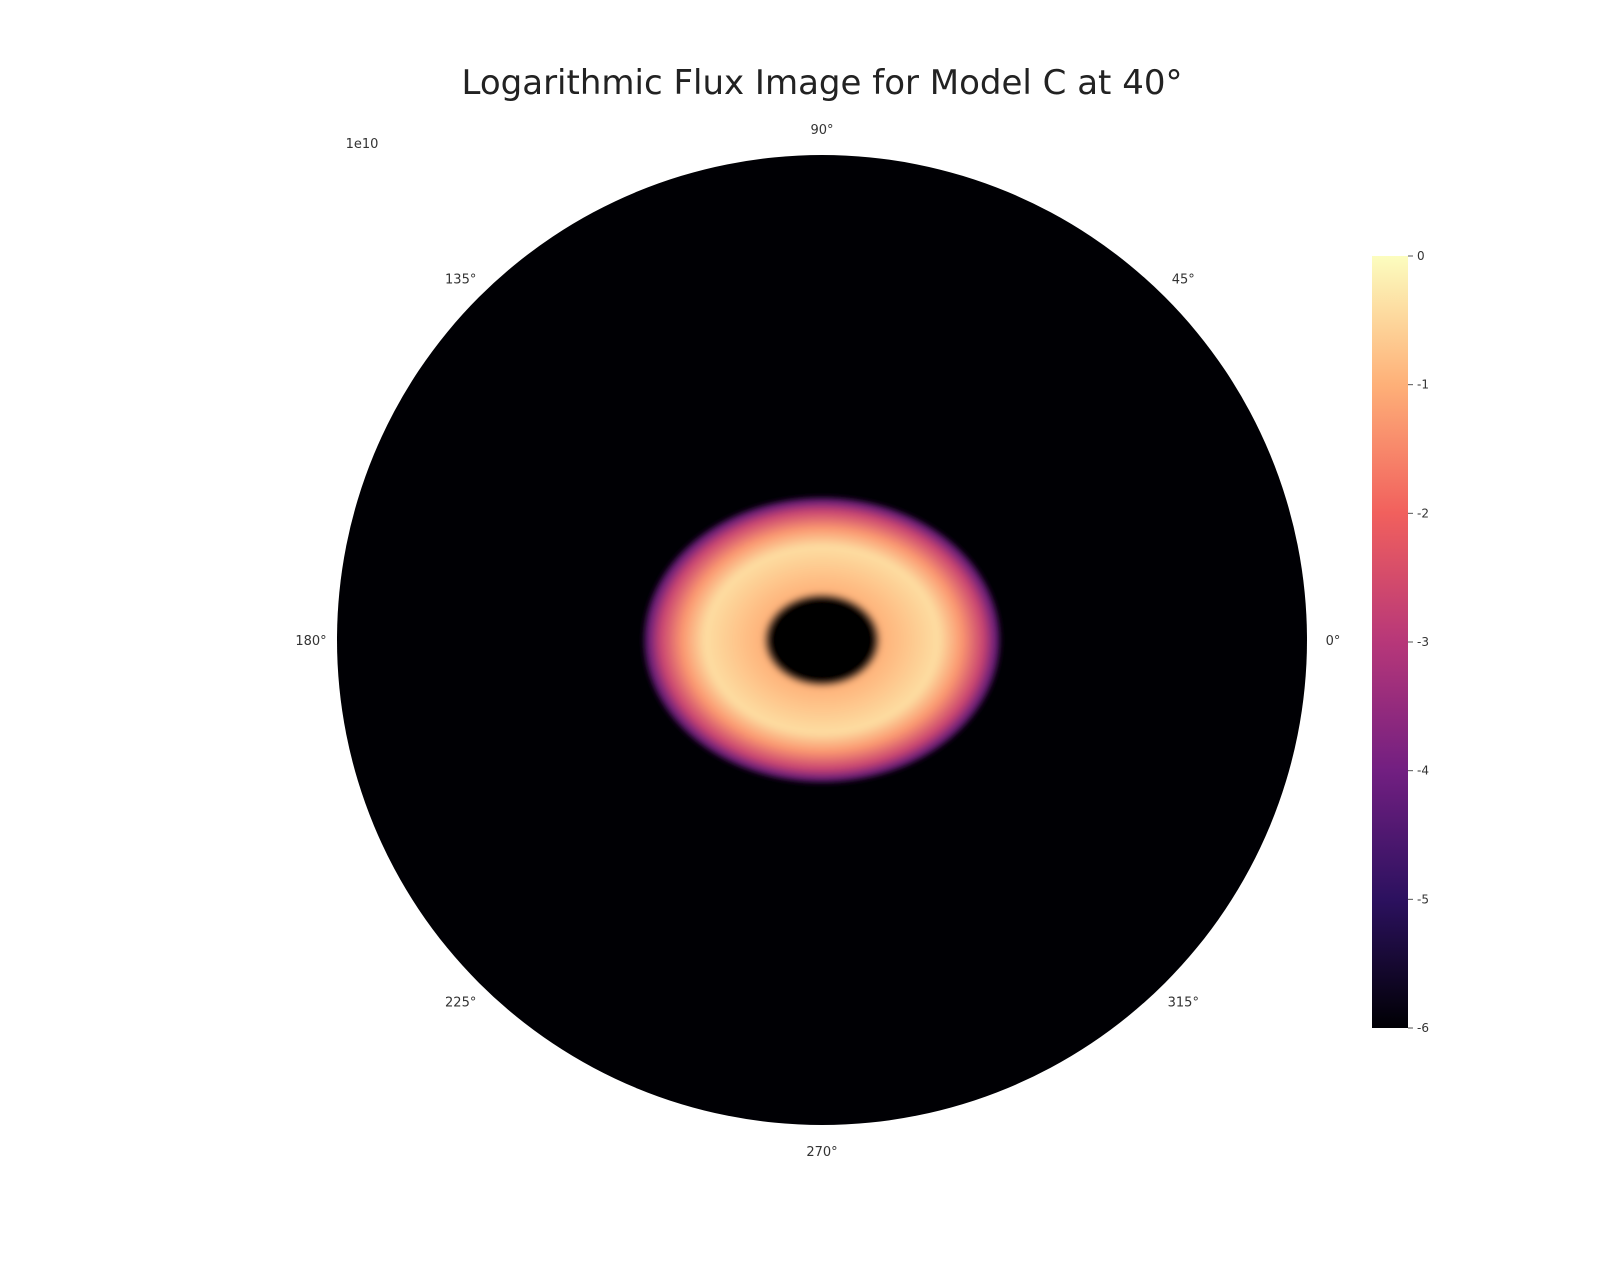 The image size is (1600, 1280). Describe the element at coordinates (1333, 641) in the screenshot. I see `angular-tick-label: 0°` at that location.